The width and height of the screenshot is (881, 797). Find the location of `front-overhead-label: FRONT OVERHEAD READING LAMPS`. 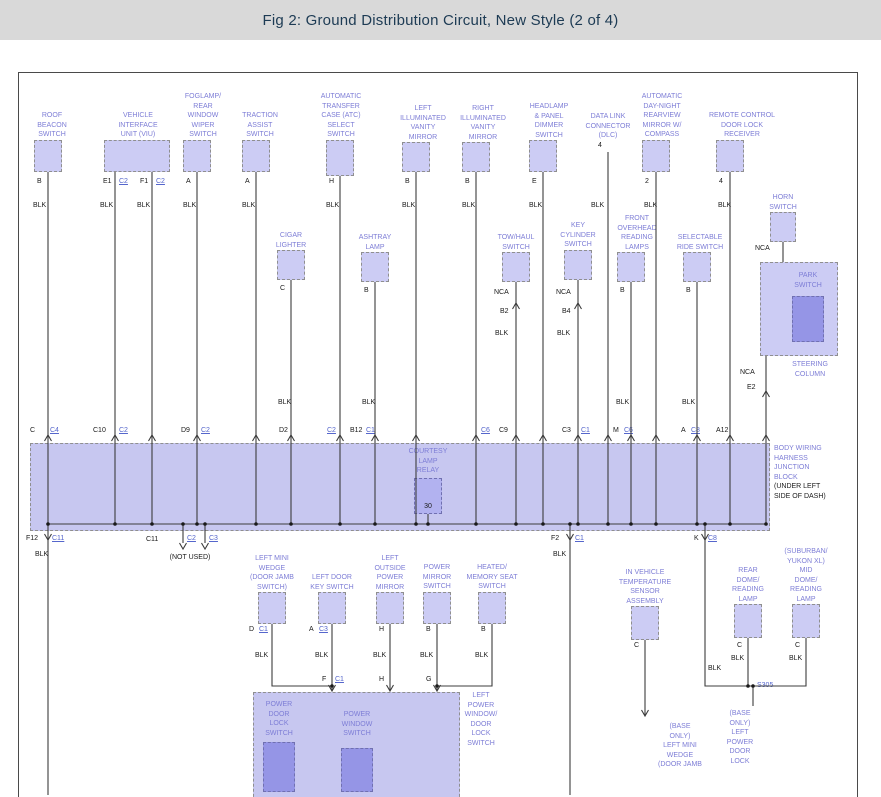

front-overhead-label: FRONT OVERHEAD READING LAMPS is located at coordinates (637, 233).